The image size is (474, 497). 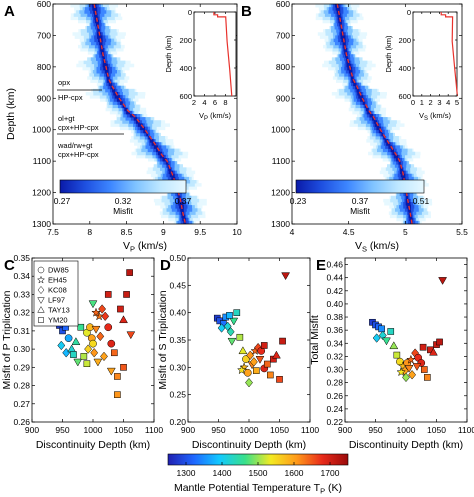 I want to click on panel-b-inset-y-label: Depth (km), so click(x=388, y=54).